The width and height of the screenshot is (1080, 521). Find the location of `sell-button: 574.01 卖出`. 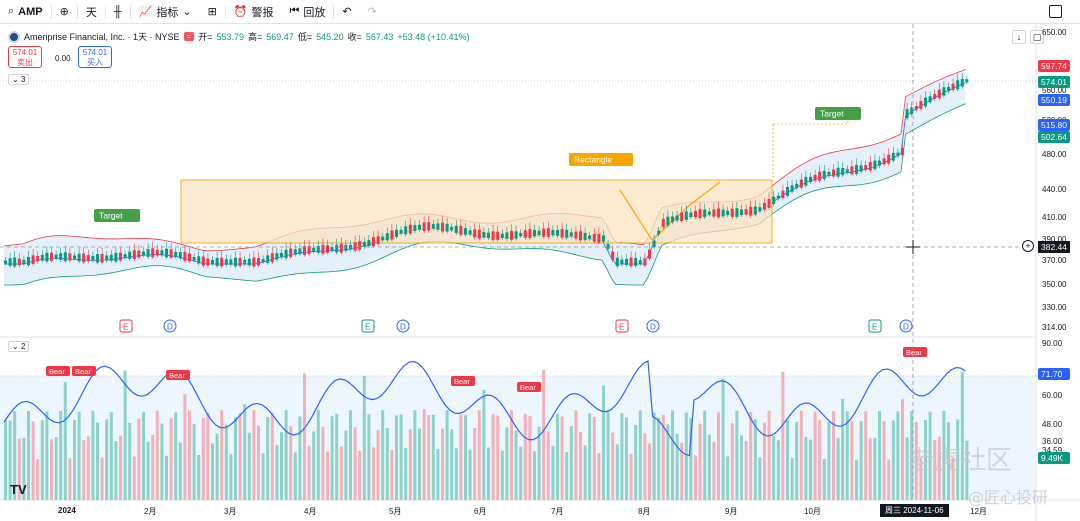

sell-button: 574.01 卖出 is located at coordinates (25, 57).